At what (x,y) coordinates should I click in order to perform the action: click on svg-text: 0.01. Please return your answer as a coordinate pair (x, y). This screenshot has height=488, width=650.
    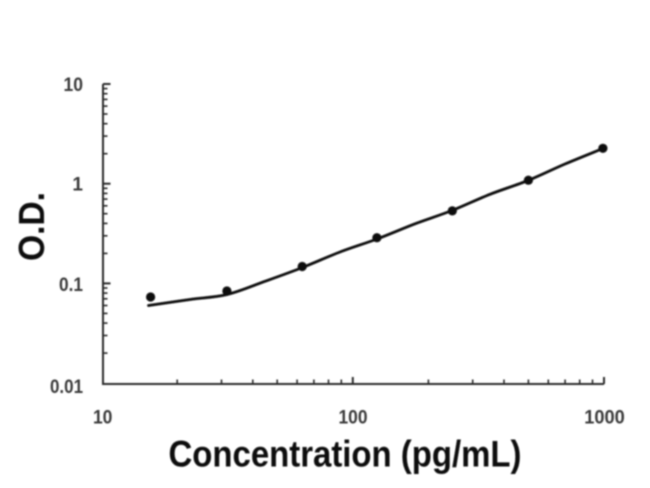
    Looking at the image, I should click on (66, 387).